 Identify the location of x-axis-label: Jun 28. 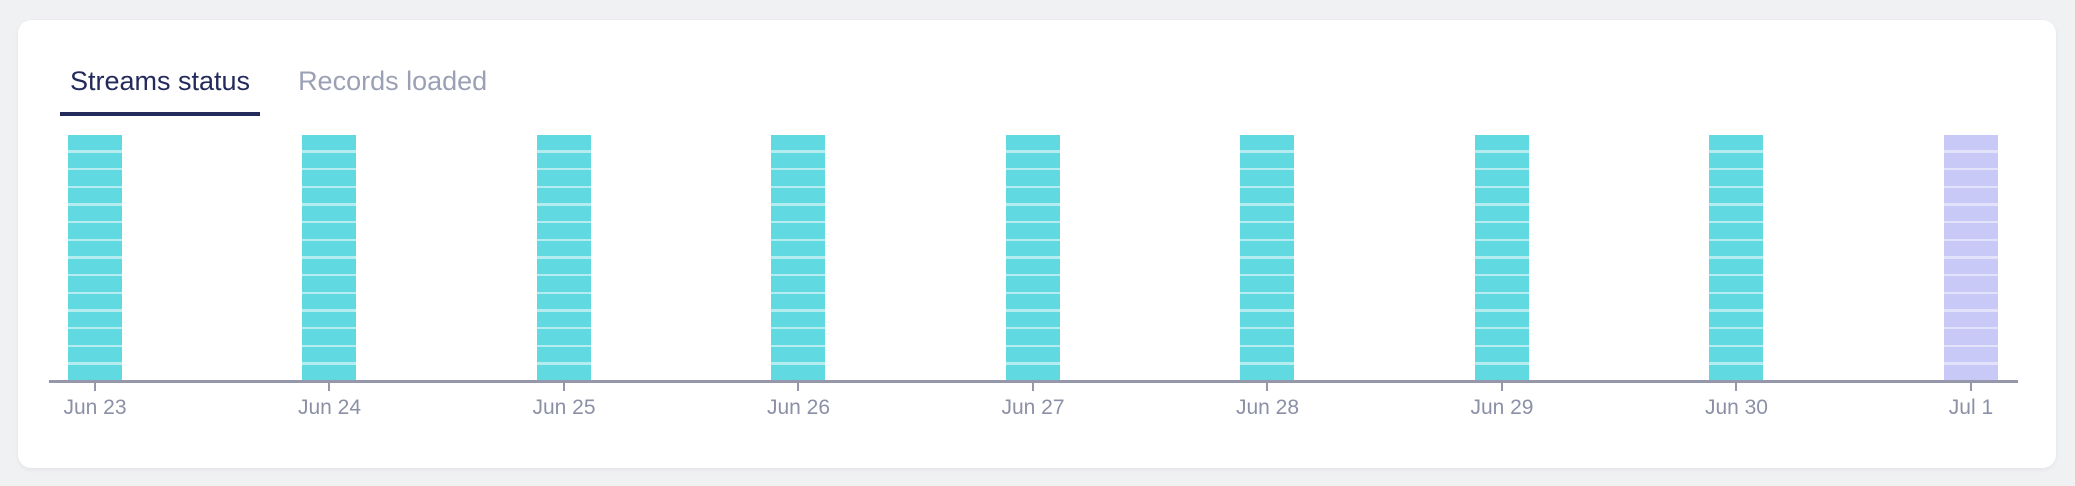
(1267, 407).